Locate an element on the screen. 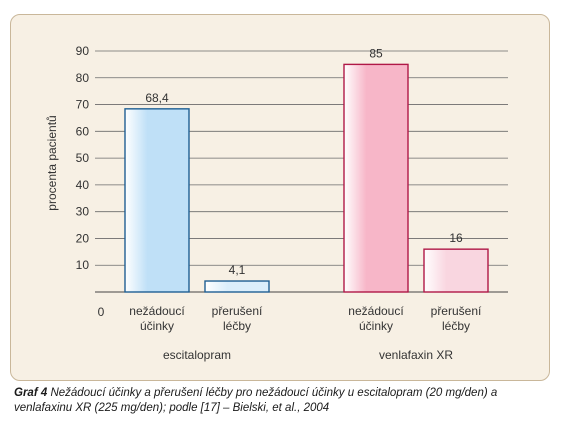 The height and width of the screenshot is (431, 564). y-tick-label: 30 is located at coordinates (83, 212).